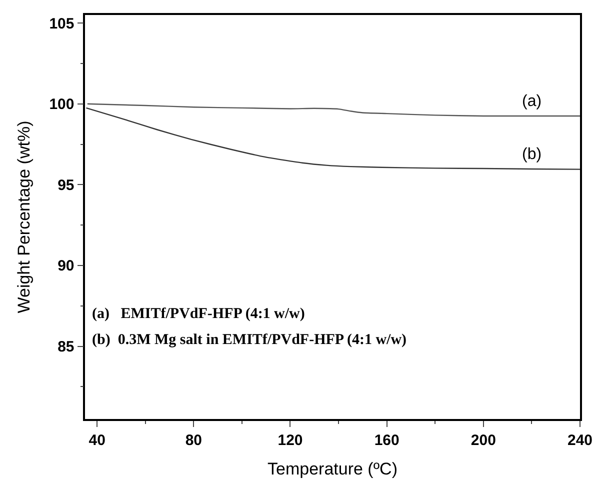  Describe the element at coordinates (193, 440) in the screenshot. I see `x-tick-label: 80` at that location.